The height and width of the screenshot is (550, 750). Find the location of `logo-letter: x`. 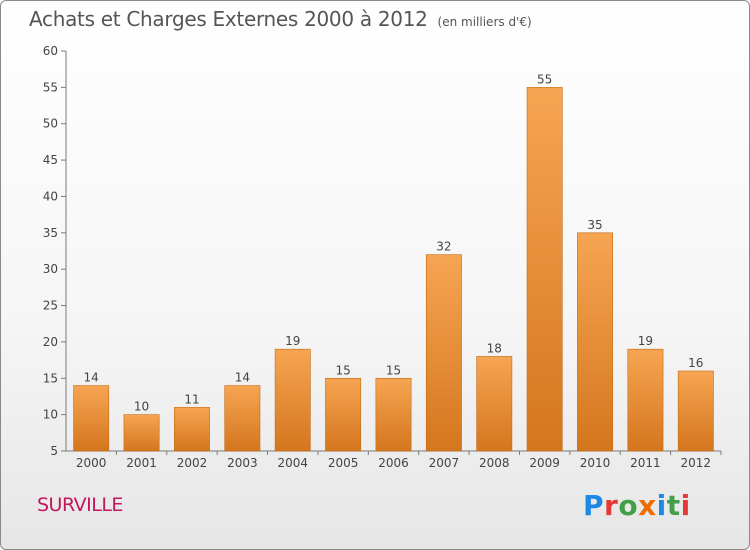

logo-letter: x is located at coordinates (647, 505).